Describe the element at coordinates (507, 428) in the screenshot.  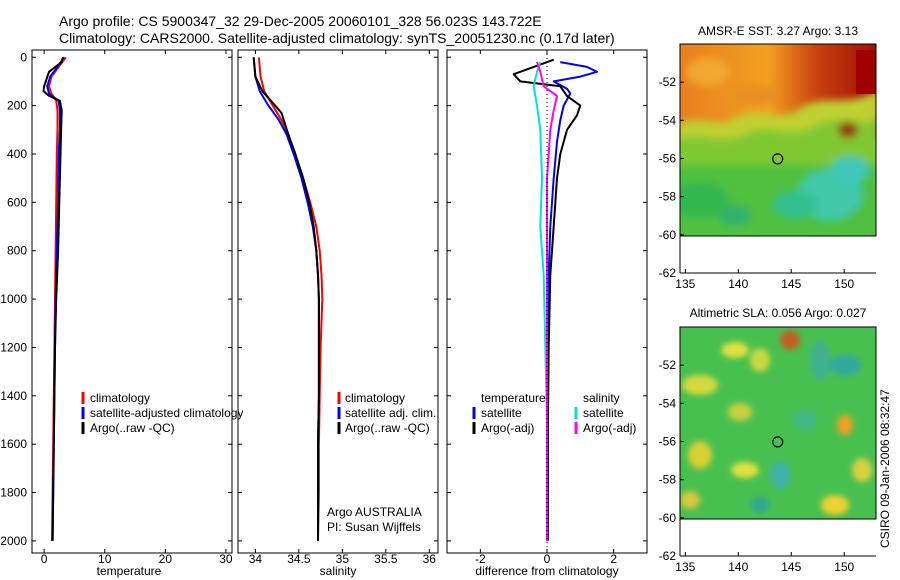
I see `legend-label-temp-argo: Argo(-adj)` at that location.